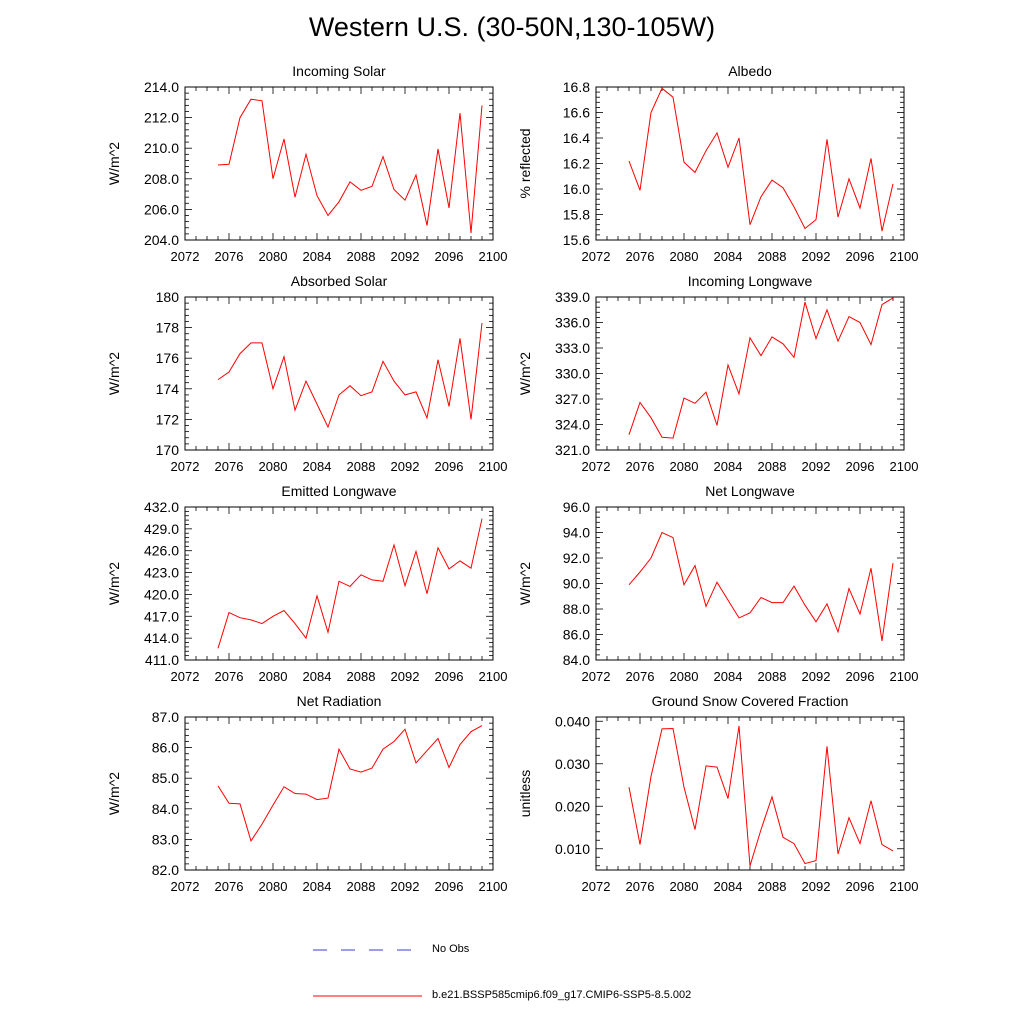 Image resolution: width=1024 pixels, height=1024 pixels. What do you see at coordinates (339, 281) in the screenshot?
I see `panel-title: Absorbed Solar` at bounding box center [339, 281].